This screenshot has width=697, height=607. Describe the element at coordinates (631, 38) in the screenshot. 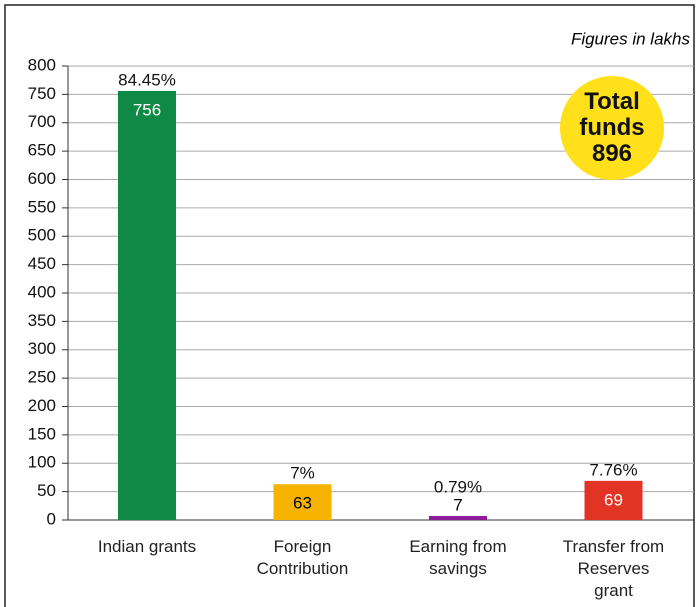

I see `annotation: Figures in lakhs` at that location.